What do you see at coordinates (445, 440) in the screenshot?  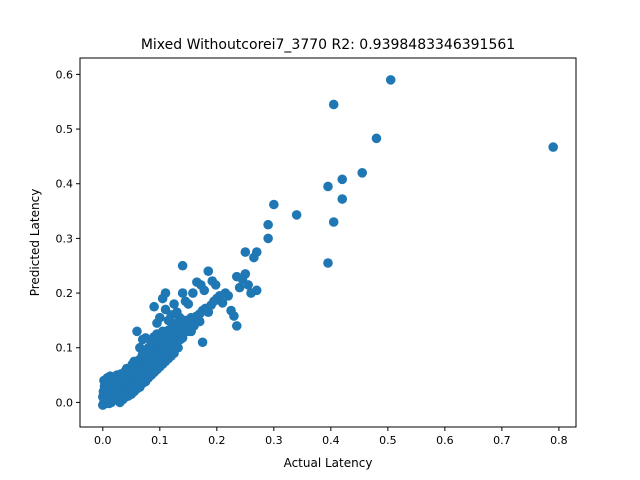 I see `x-tick-label: 0.6` at bounding box center [445, 440].